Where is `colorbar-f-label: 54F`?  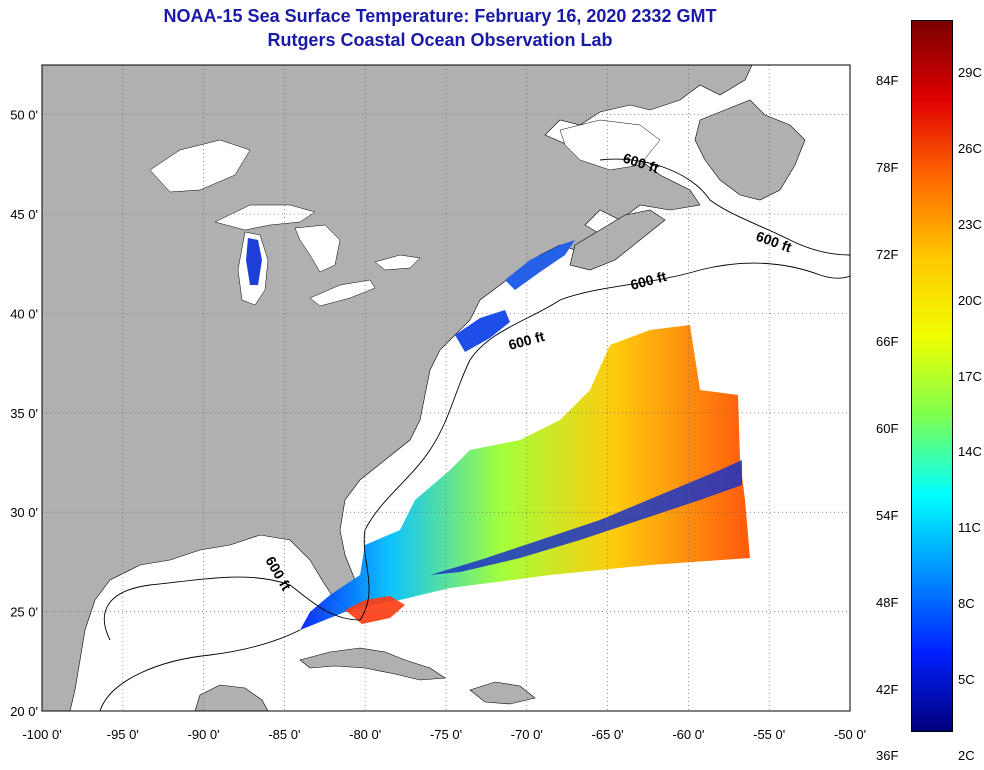
colorbar-f-label: 54F is located at coordinates (887, 515).